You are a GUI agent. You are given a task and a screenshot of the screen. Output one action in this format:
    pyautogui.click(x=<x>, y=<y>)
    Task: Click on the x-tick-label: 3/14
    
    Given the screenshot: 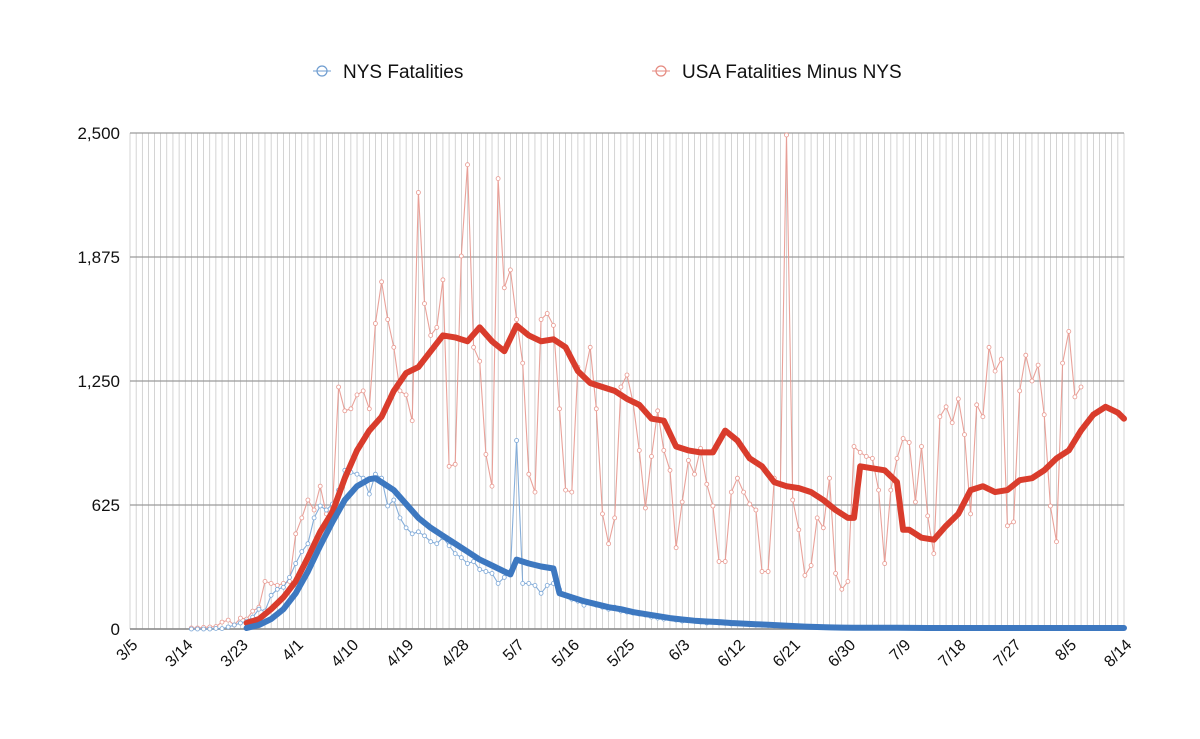 What is the action you would take?
    pyautogui.click(x=179, y=654)
    